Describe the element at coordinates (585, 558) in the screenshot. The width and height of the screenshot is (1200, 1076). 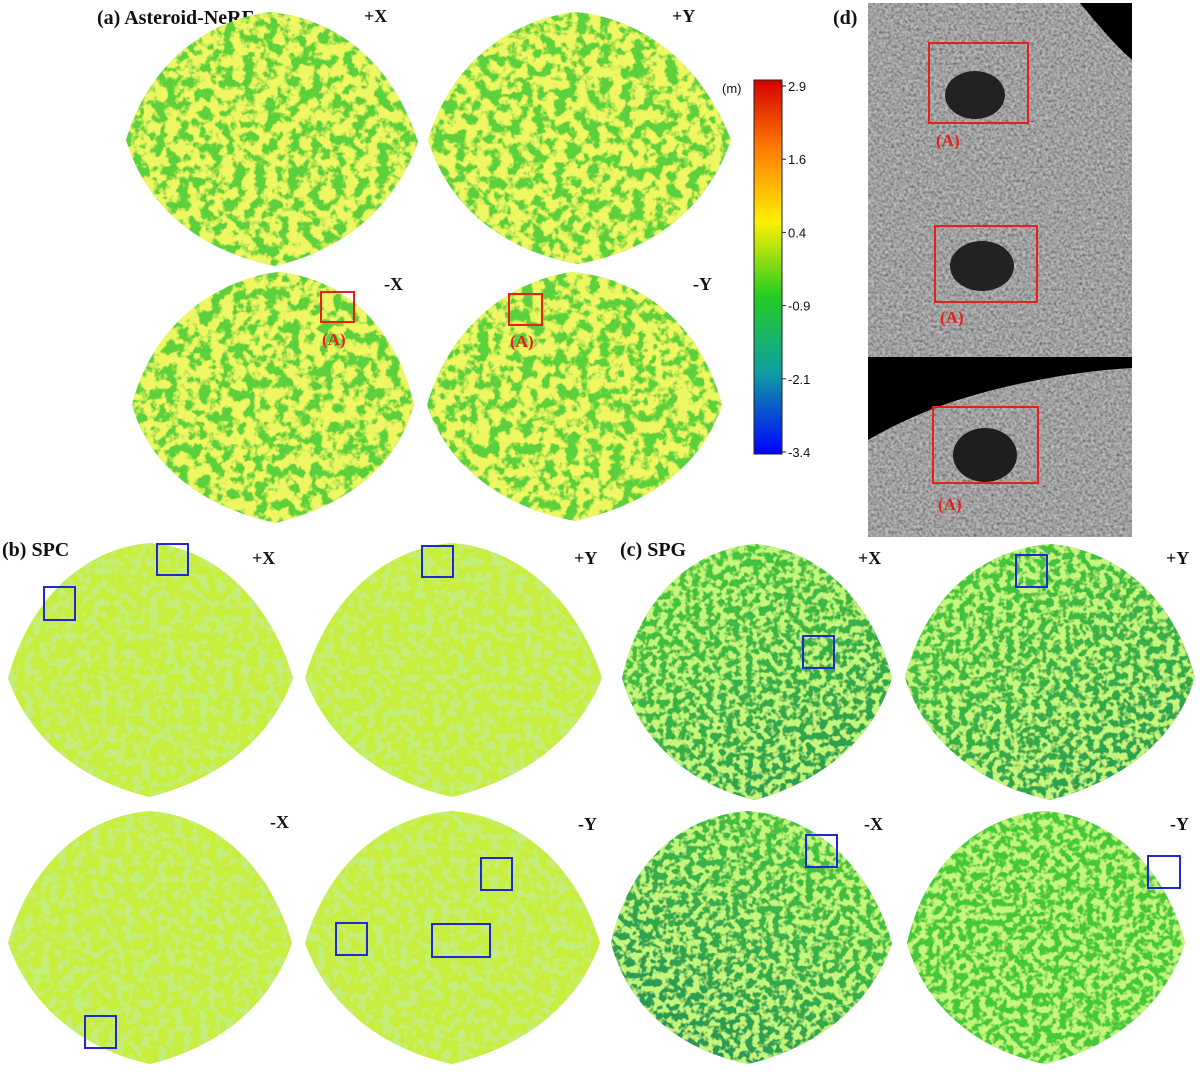
I see `panel-b-view-label-pos-y: +Y` at that location.